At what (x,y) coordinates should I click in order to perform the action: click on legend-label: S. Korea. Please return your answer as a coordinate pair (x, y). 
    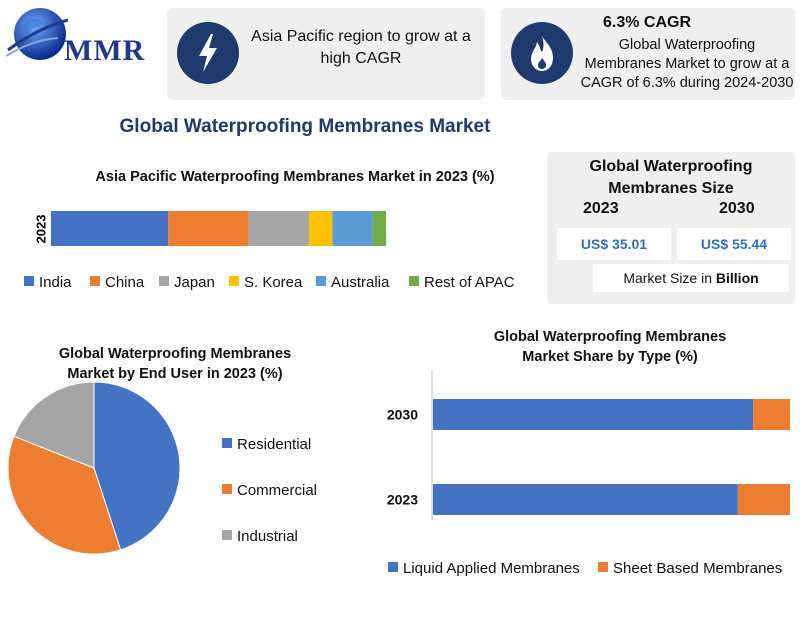
    Looking at the image, I should click on (273, 282).